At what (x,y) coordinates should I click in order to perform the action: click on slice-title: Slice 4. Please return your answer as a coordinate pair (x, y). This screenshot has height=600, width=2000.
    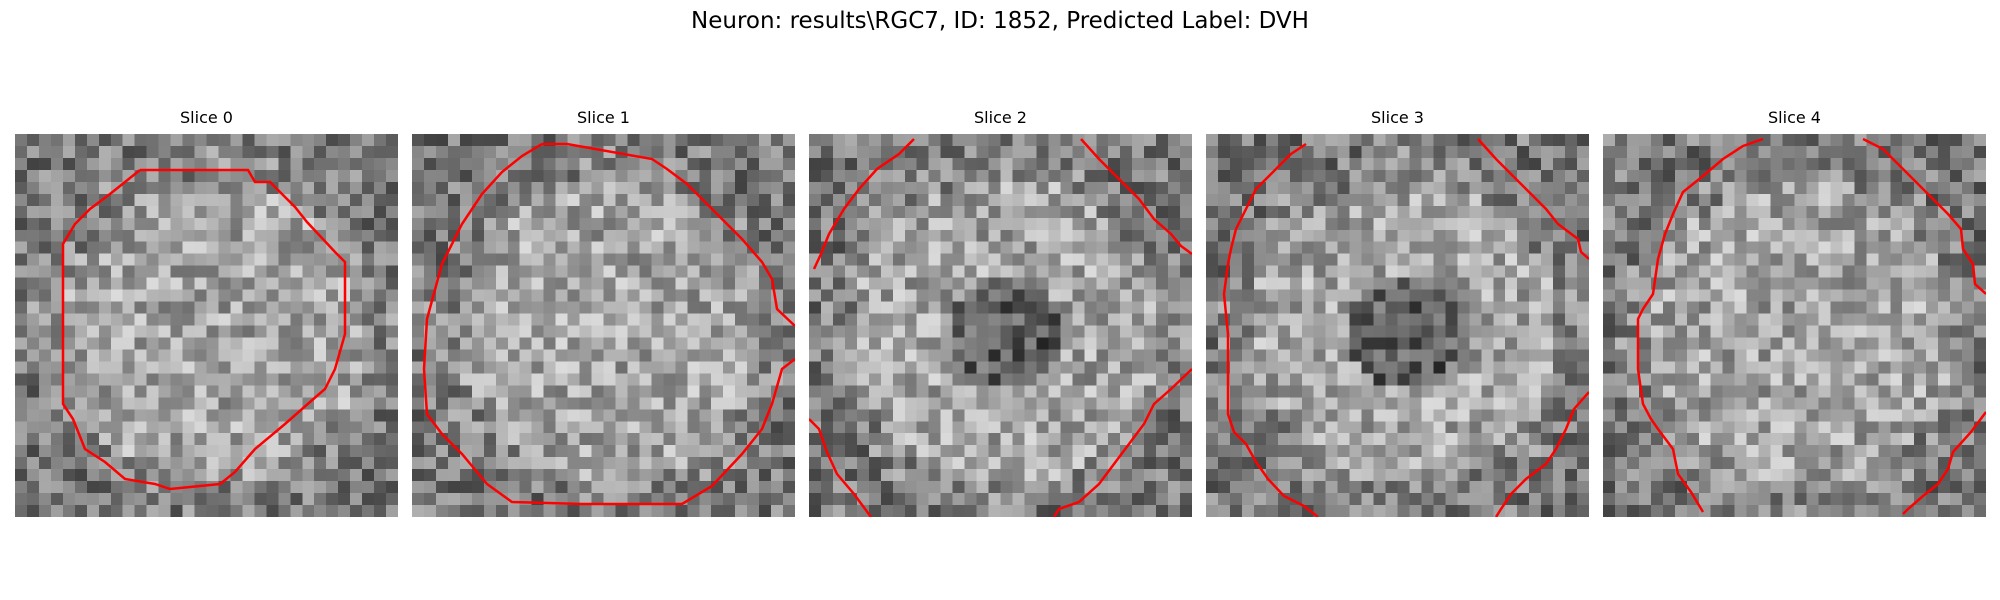
    Looking at the image, I should click on (1794, 117).